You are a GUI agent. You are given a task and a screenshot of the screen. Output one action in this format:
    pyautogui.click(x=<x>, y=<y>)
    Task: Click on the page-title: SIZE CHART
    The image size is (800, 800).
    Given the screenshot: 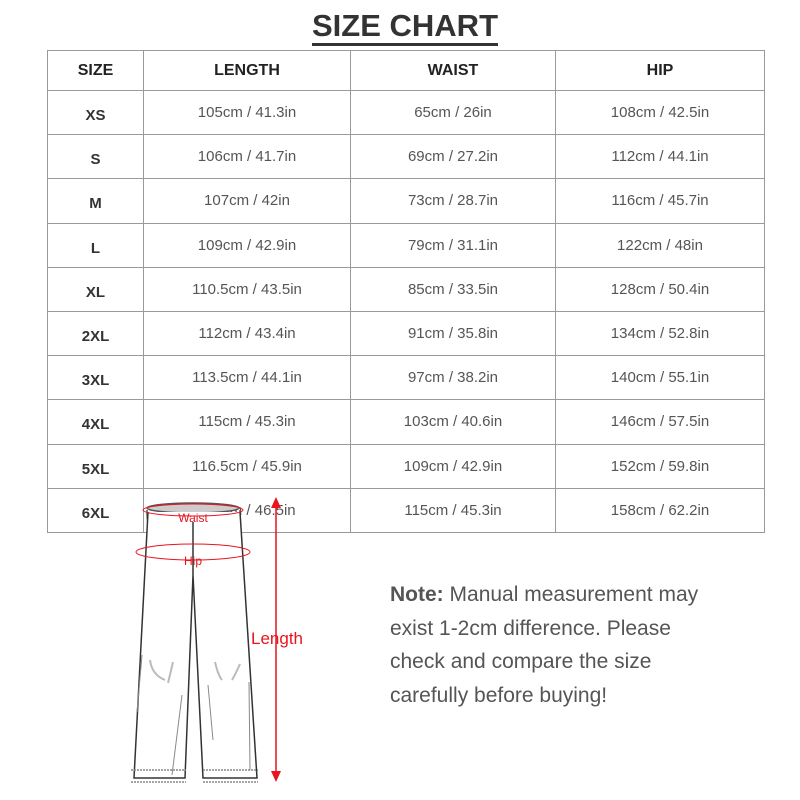 What is the action you would take?
    pyautogui.click(x=400, y=27)
    